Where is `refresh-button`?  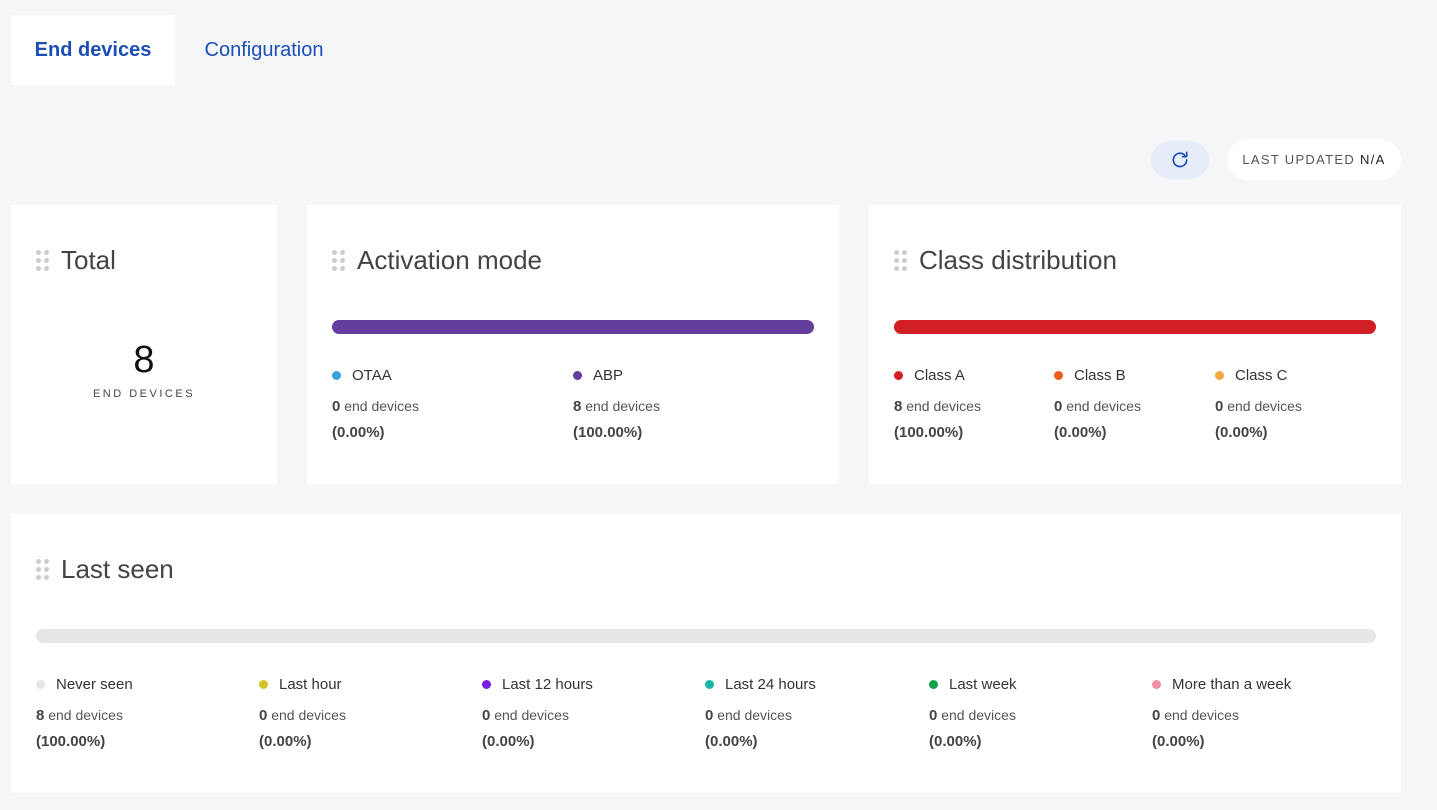 refresh-button is located at coordinates (1180, 160).